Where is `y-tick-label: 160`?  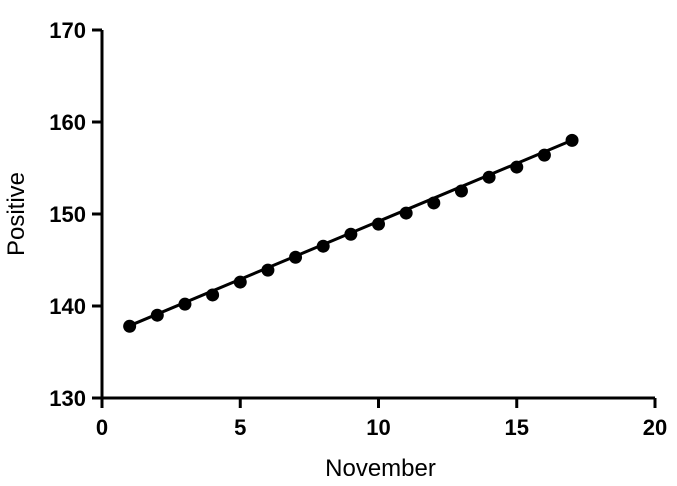 y-tick-label: 160 is located at coordinates (67, 122).